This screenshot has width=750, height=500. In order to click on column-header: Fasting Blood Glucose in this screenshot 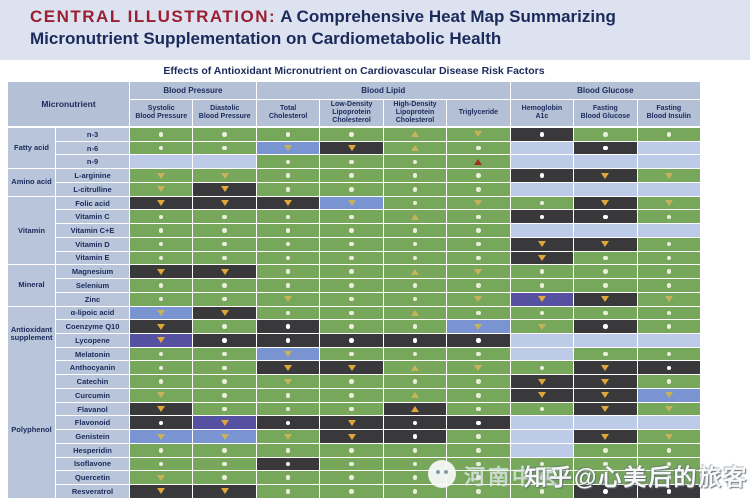, I will do `click(605, 113)`.